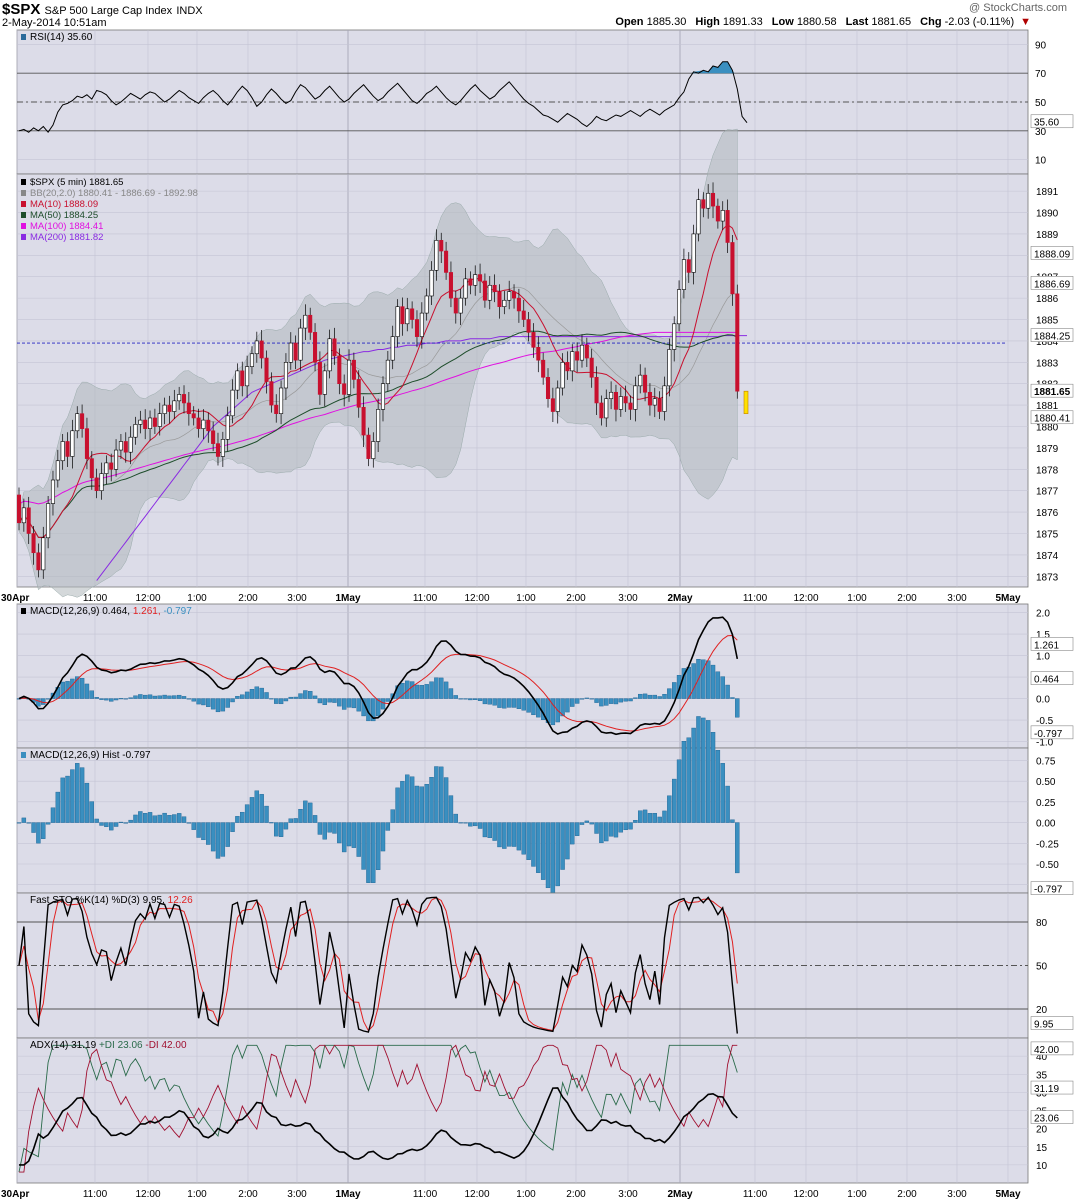  I want to click on price-right-label-4-group: 1880.41, so click(1052, 417).